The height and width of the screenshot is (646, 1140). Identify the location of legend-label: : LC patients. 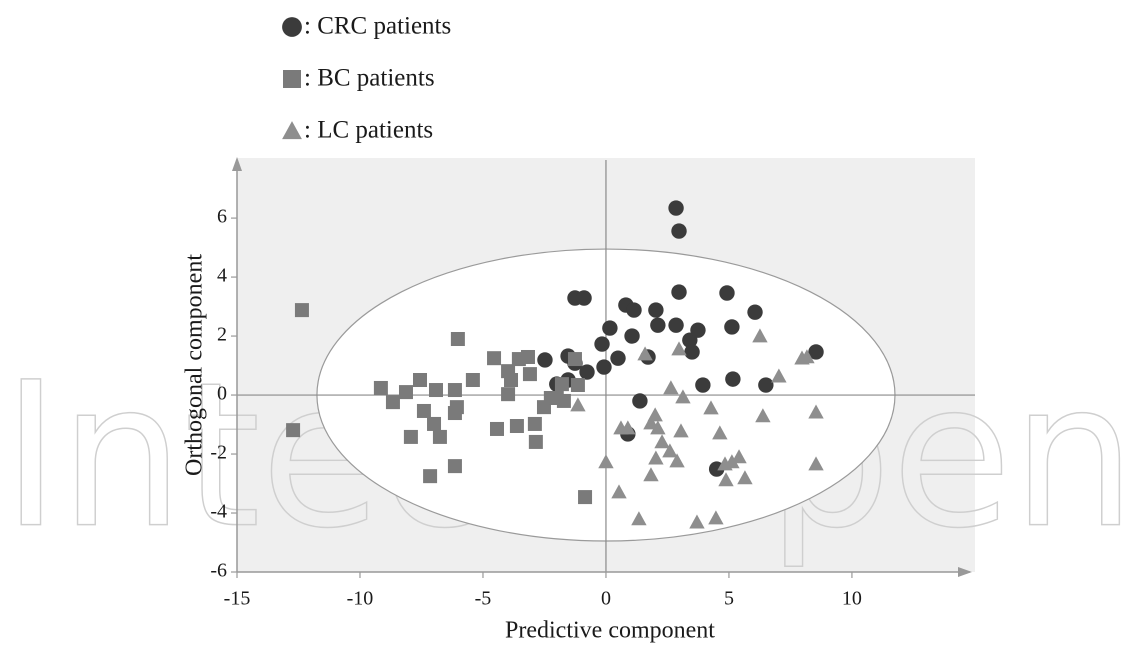
(368, 130).